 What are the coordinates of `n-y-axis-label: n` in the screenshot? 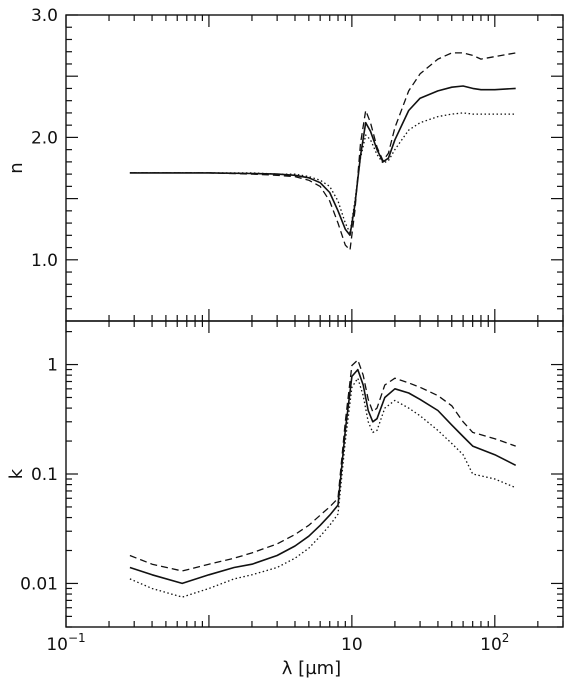 It's located at (16, 167).